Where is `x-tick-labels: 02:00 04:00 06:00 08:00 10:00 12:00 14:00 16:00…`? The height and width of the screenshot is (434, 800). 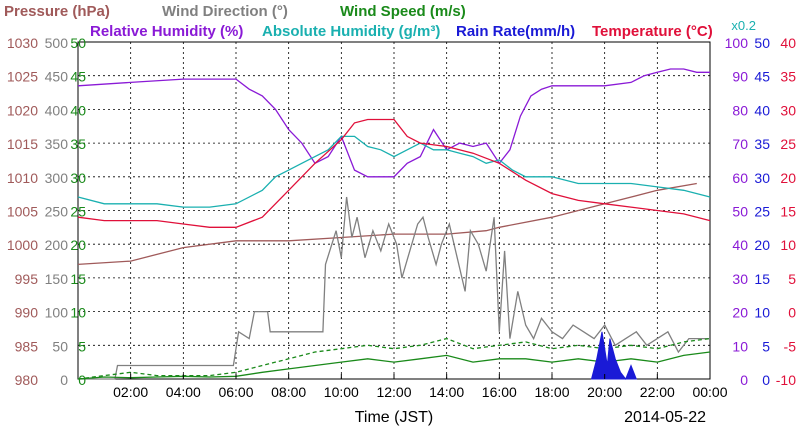 x-tick-labels: 02:00 04:00 06:00 08:00 10:00 12:00 14:00 16:00… is located at coordinates (420, 387).